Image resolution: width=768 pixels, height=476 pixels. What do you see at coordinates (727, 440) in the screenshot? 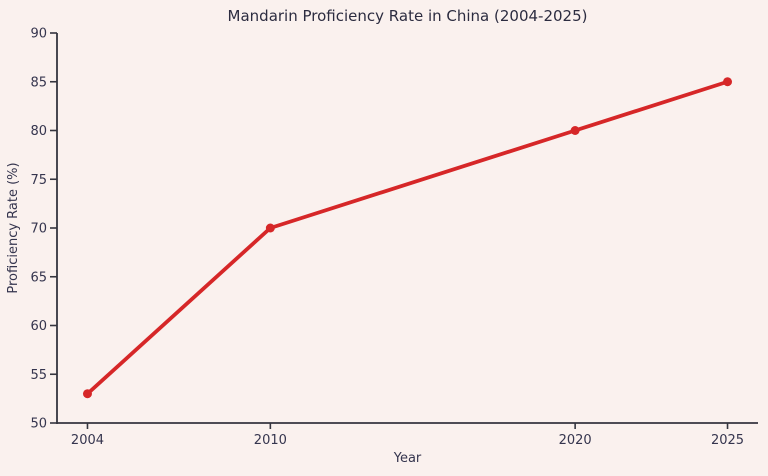
I see `x-tick-label: 2025` at bounding box center [727, 440].